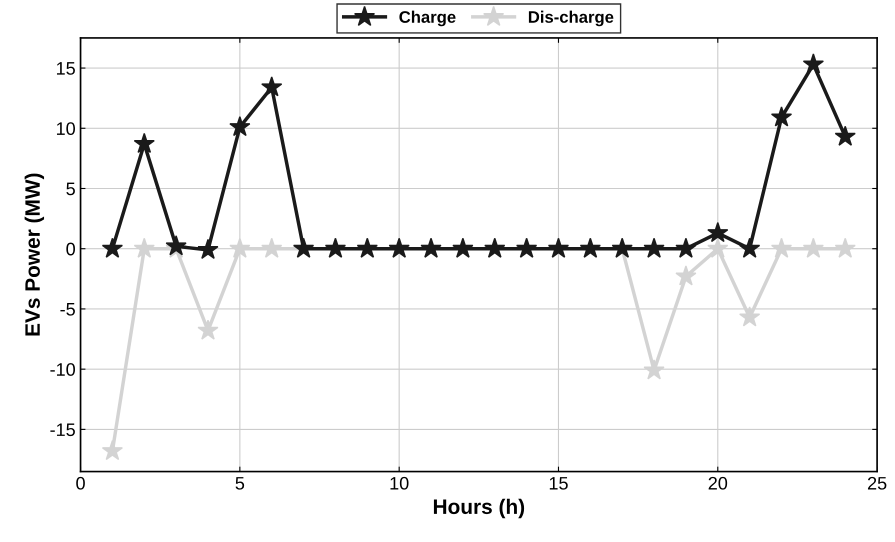 Image resolution: width=895 pixels, height=542 pixels. Describe the element at coordinates (70, 249) in the screenshot. I see `y-tick-label: 0` at that location.